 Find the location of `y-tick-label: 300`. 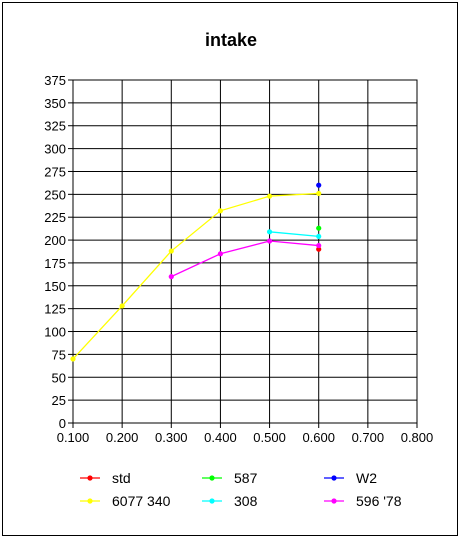

y-tick-label: 300 is located at coordinates (55, 149).